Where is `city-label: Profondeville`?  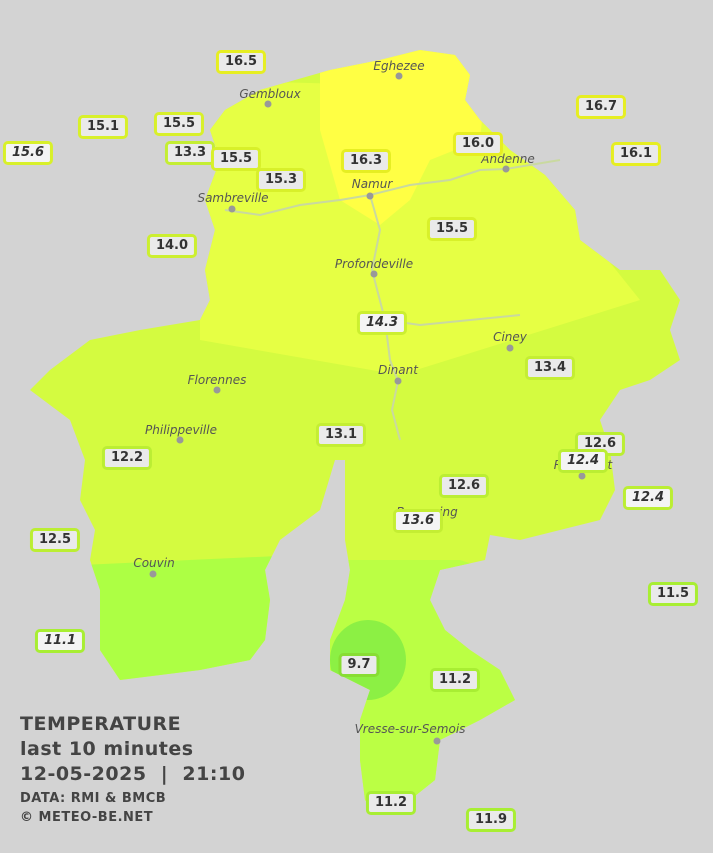
city-label: Profondeville is located at coordinates (374, 264).